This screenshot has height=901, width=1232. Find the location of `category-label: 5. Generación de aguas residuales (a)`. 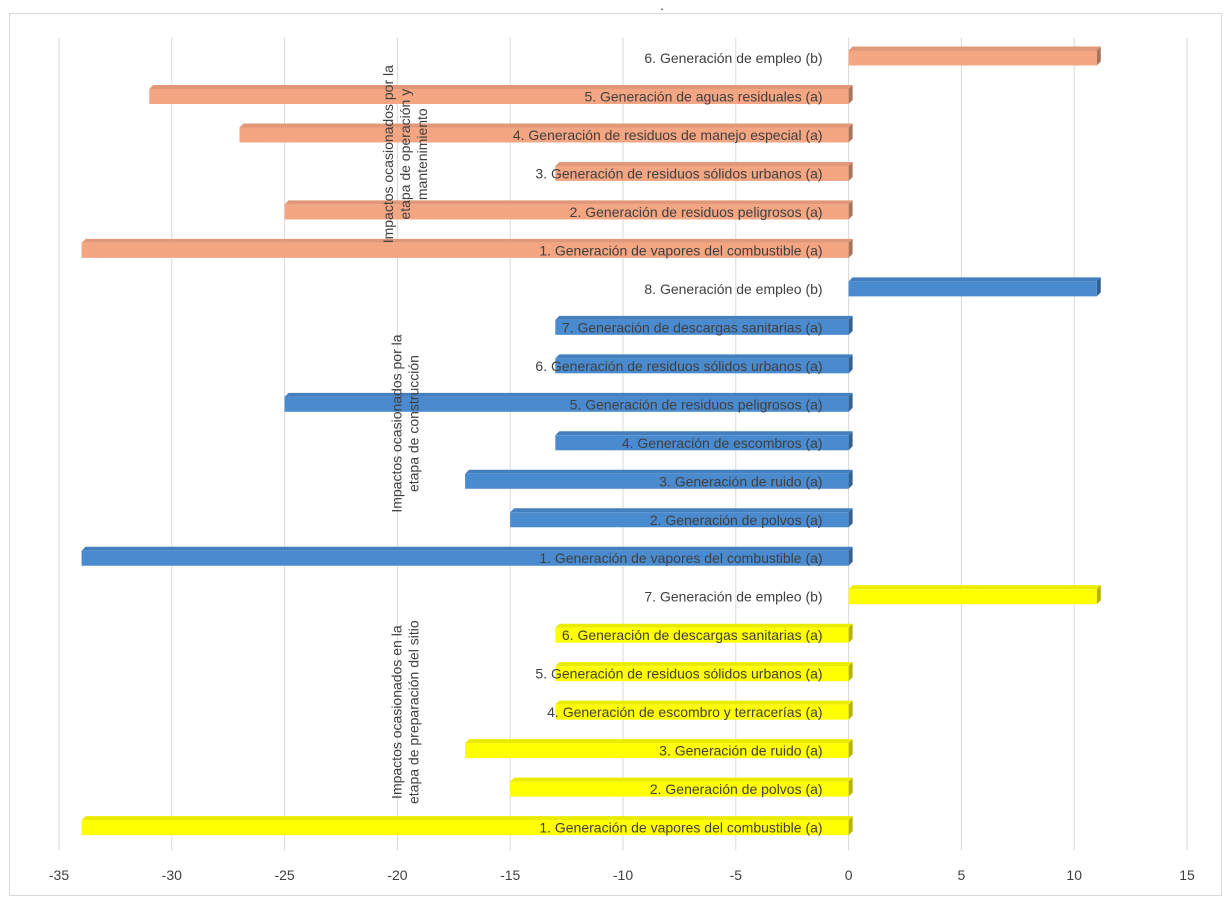

category-label: 5. Generación de aguas residuales (a) is located at coordinates (703, 96).